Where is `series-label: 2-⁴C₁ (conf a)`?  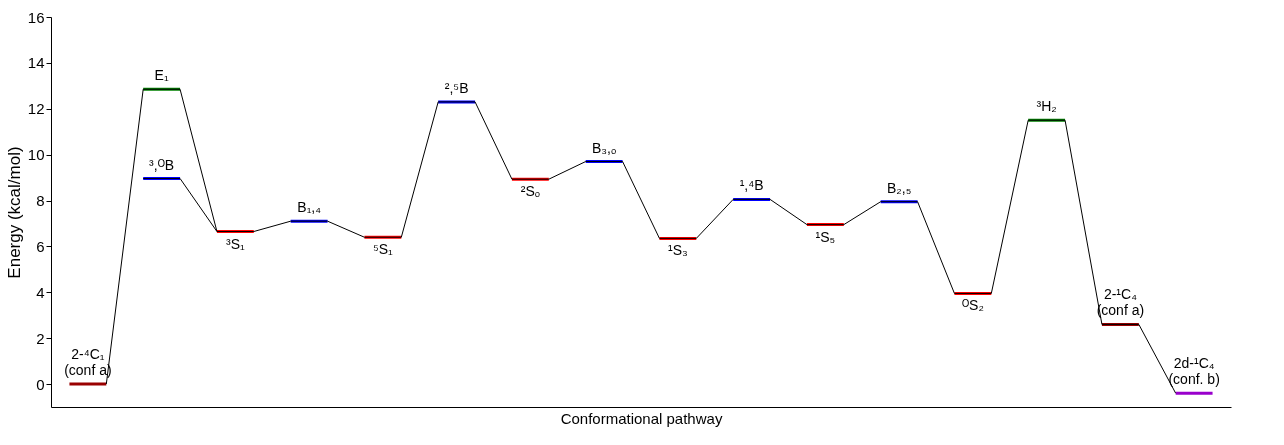
series-label: 2-⁴C₁ (conf a) is located at coordinates (88, 362).